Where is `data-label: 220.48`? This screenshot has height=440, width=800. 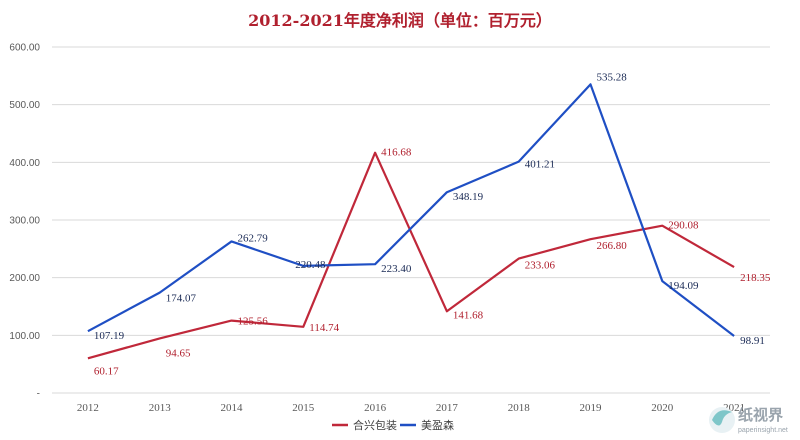
data-label: 220.48 is located at coordinates (310, 265).